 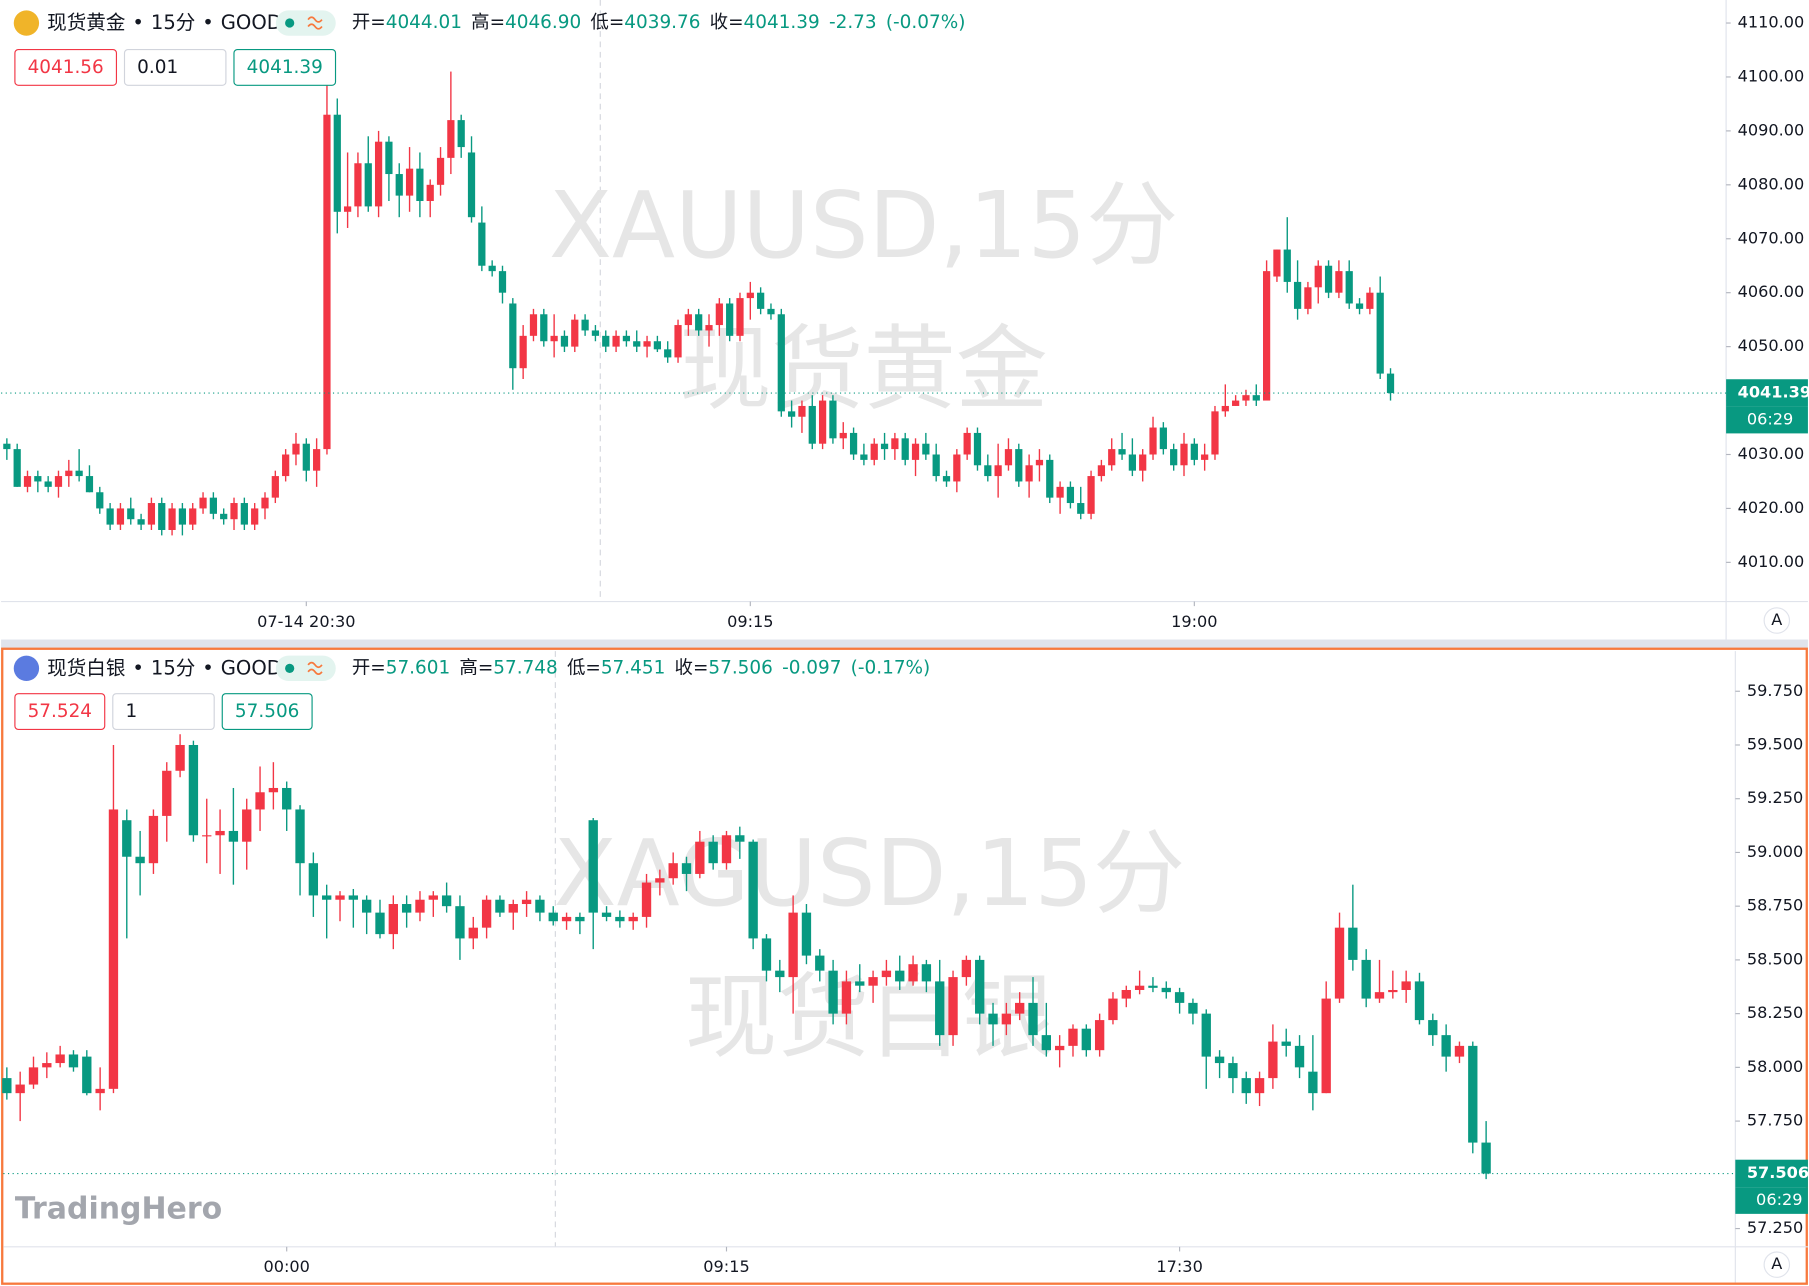 I want to click on stat-label: 收=, so click(x=692, y=667).